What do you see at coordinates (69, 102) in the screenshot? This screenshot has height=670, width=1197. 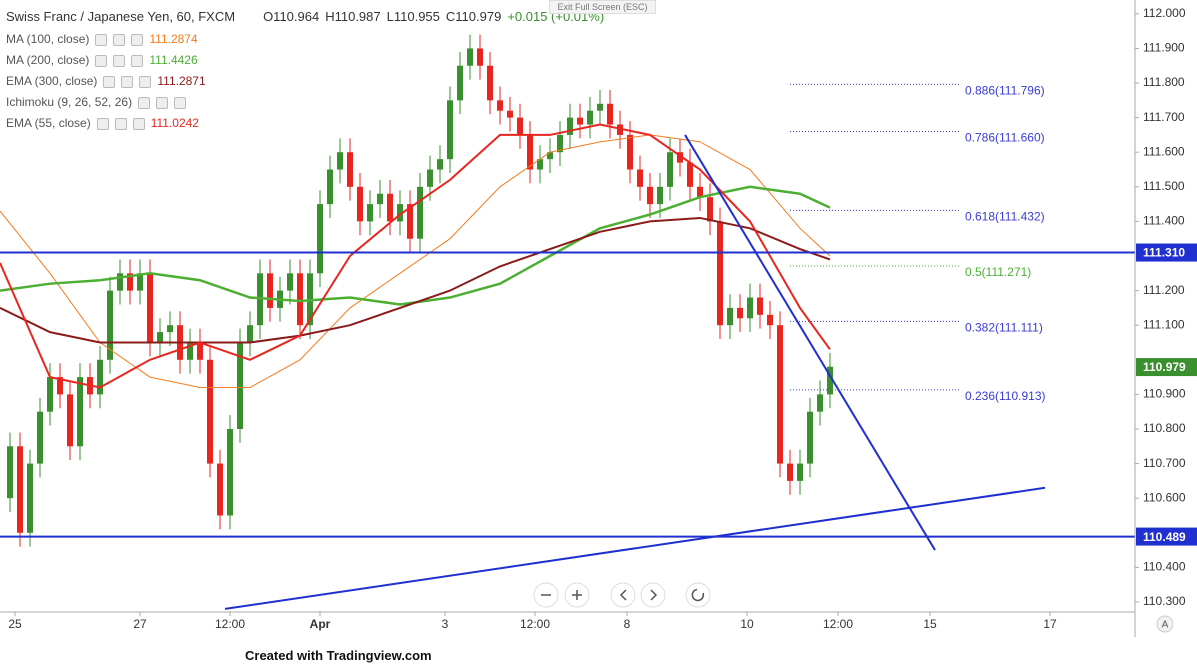 I see `indicator-name: Ichimoku (9, 26, 52, 26)` at bounding box center [69, 102].